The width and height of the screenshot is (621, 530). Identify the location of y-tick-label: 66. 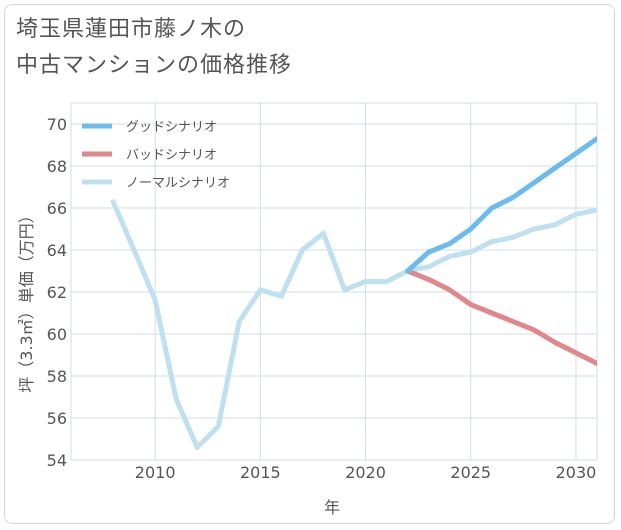
(57, 208).